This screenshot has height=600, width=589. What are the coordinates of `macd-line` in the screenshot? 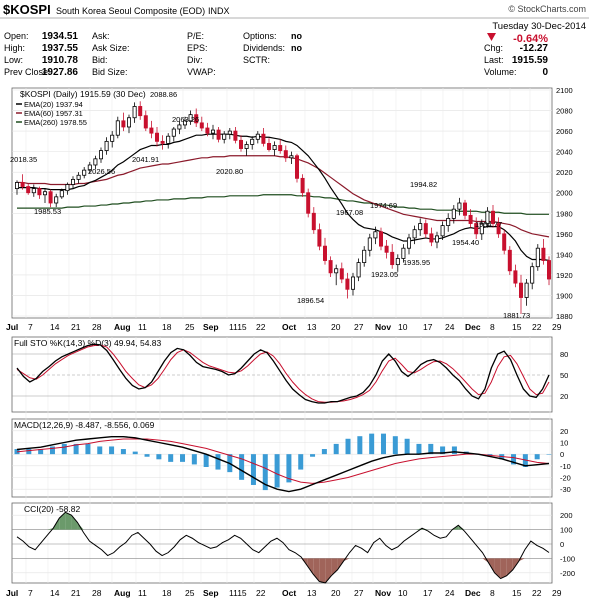 It's located at (283, 464).